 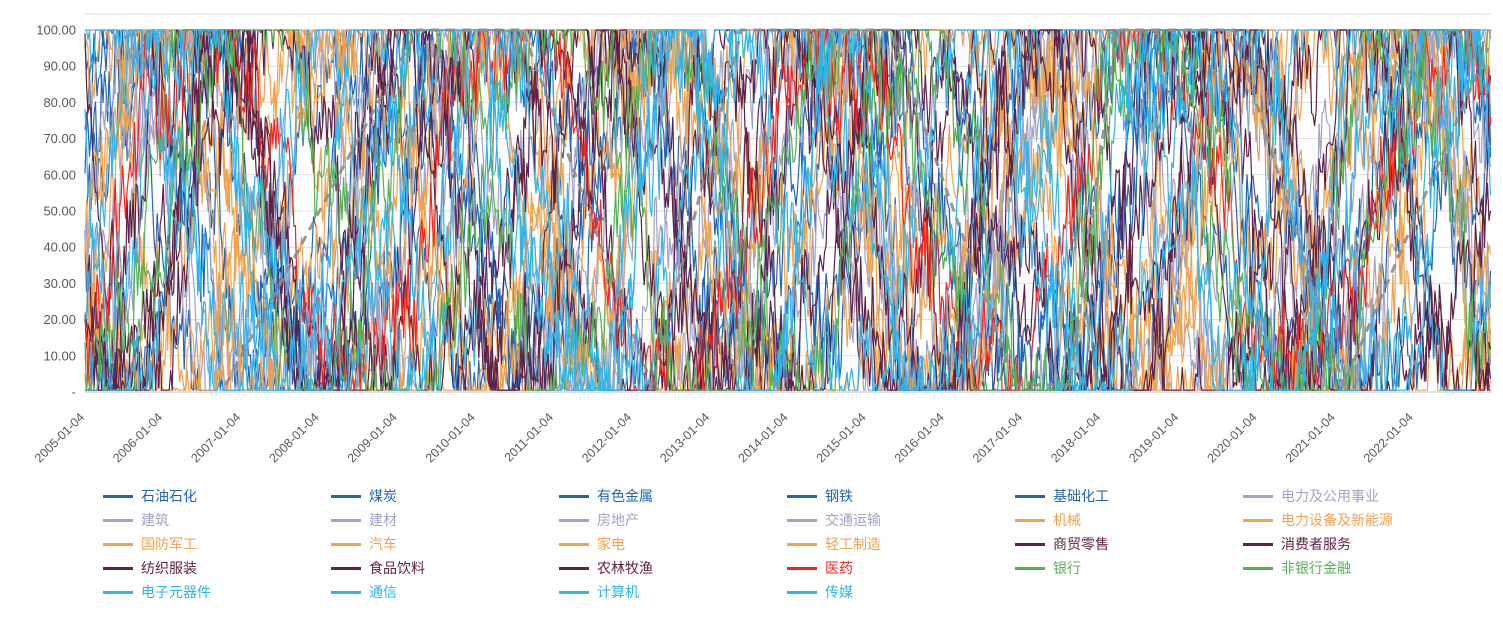 I want to click on legend-item: 石油石化, so click(x=217, y=496).